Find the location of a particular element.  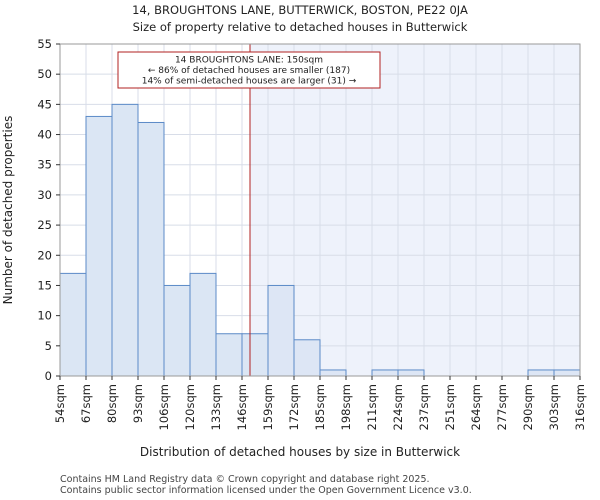

x-tick-label: 277sqm is located at coordinates (502, 407).